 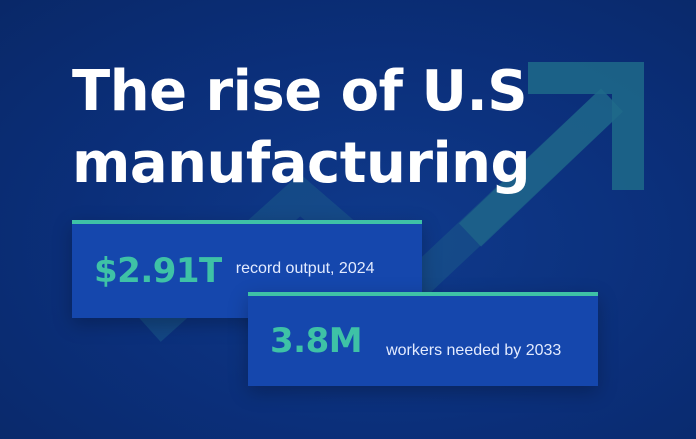 I want to click on stat-value-output: $2.91T, so click(x=158, y=271).